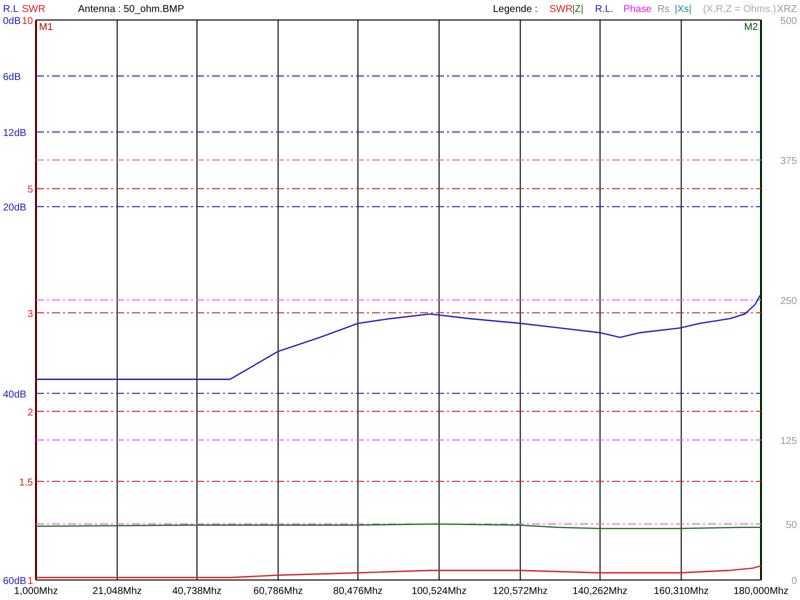 The image size is (800, 600). Describe the element at coordinates (131, 9) in the screenshot. I see `chart-title: Antenna : 50_ohm.BMP` at that location.